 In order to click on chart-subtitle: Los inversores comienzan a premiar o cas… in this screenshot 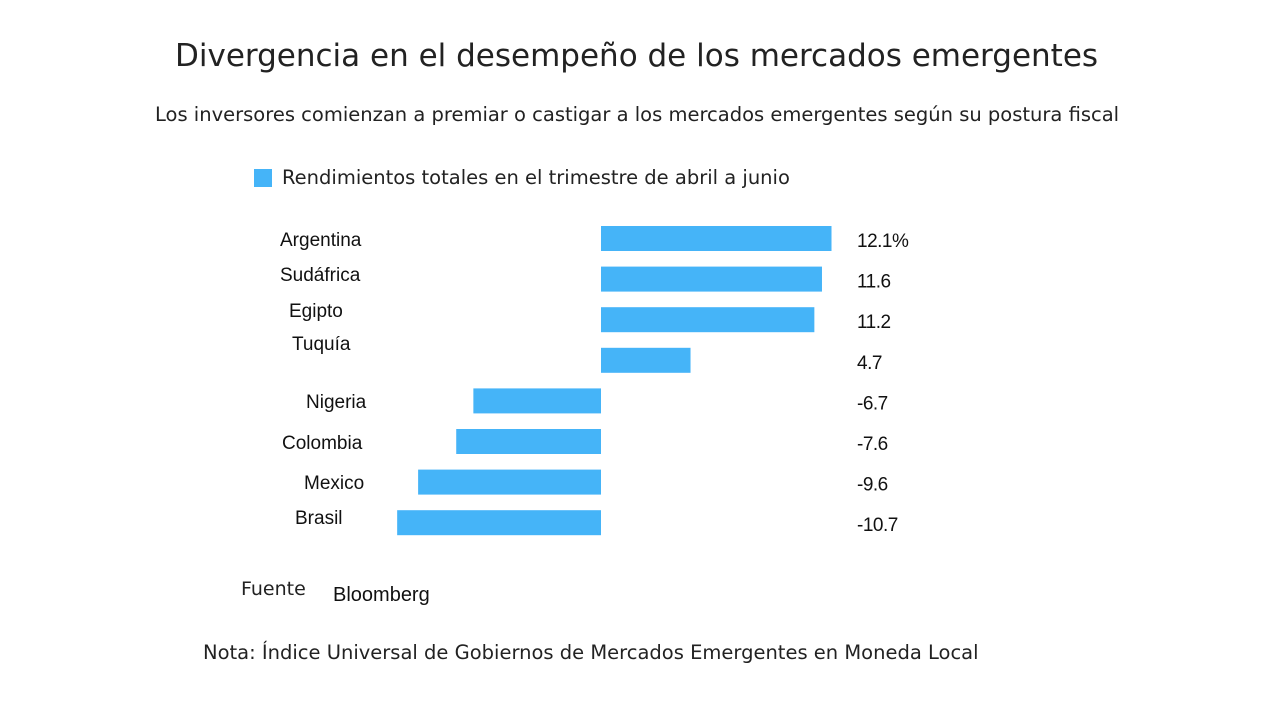, I will do `click(637, 114)`.